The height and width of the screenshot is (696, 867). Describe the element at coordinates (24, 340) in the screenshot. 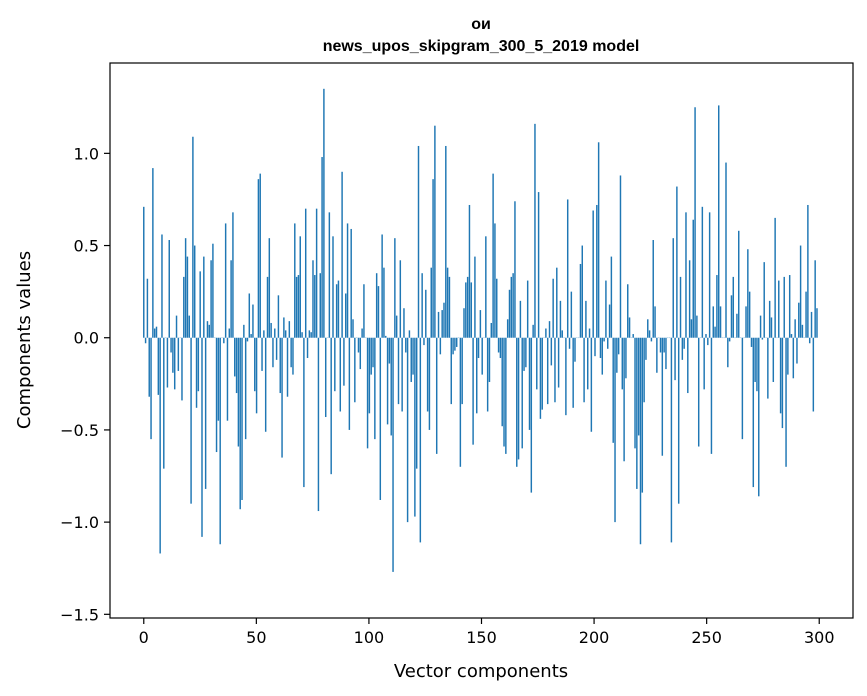

I see `y-axis-label: Components values` at that location.